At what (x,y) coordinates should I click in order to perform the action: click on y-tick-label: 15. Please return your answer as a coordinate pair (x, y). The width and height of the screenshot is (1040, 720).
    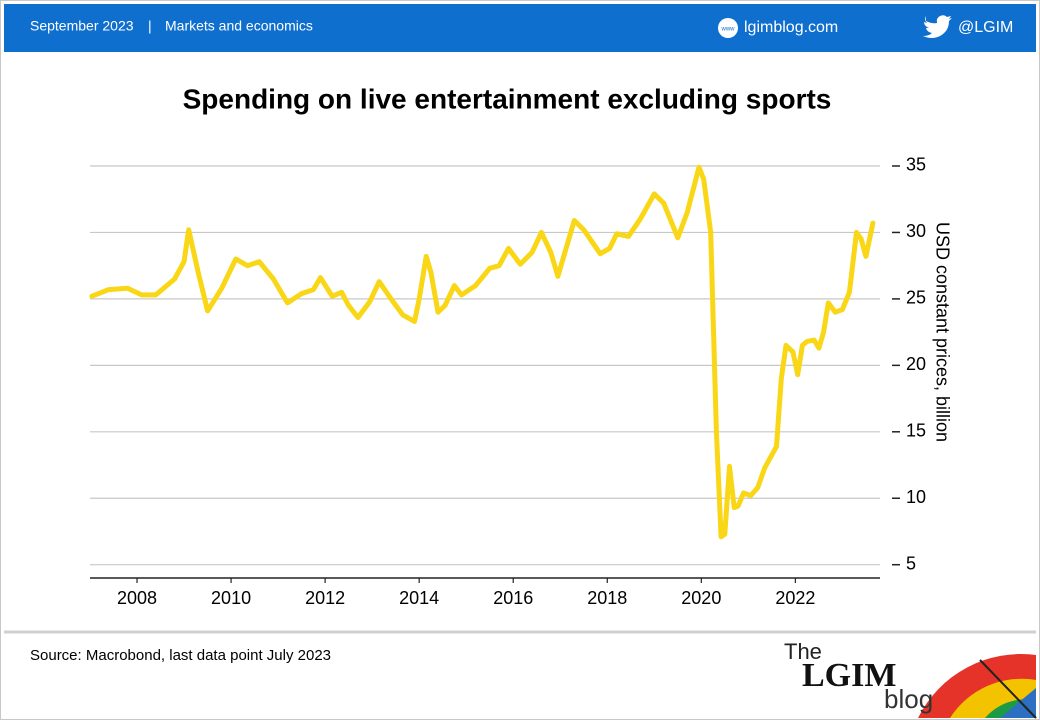
    Looking at the image, I should click on (916, 431).